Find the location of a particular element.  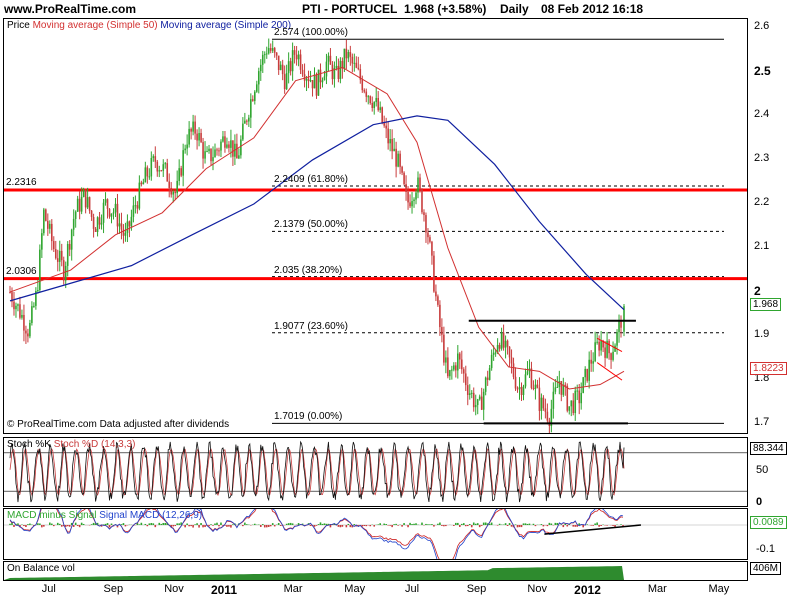

stochastic-chart is located at coordinates (375, 472).